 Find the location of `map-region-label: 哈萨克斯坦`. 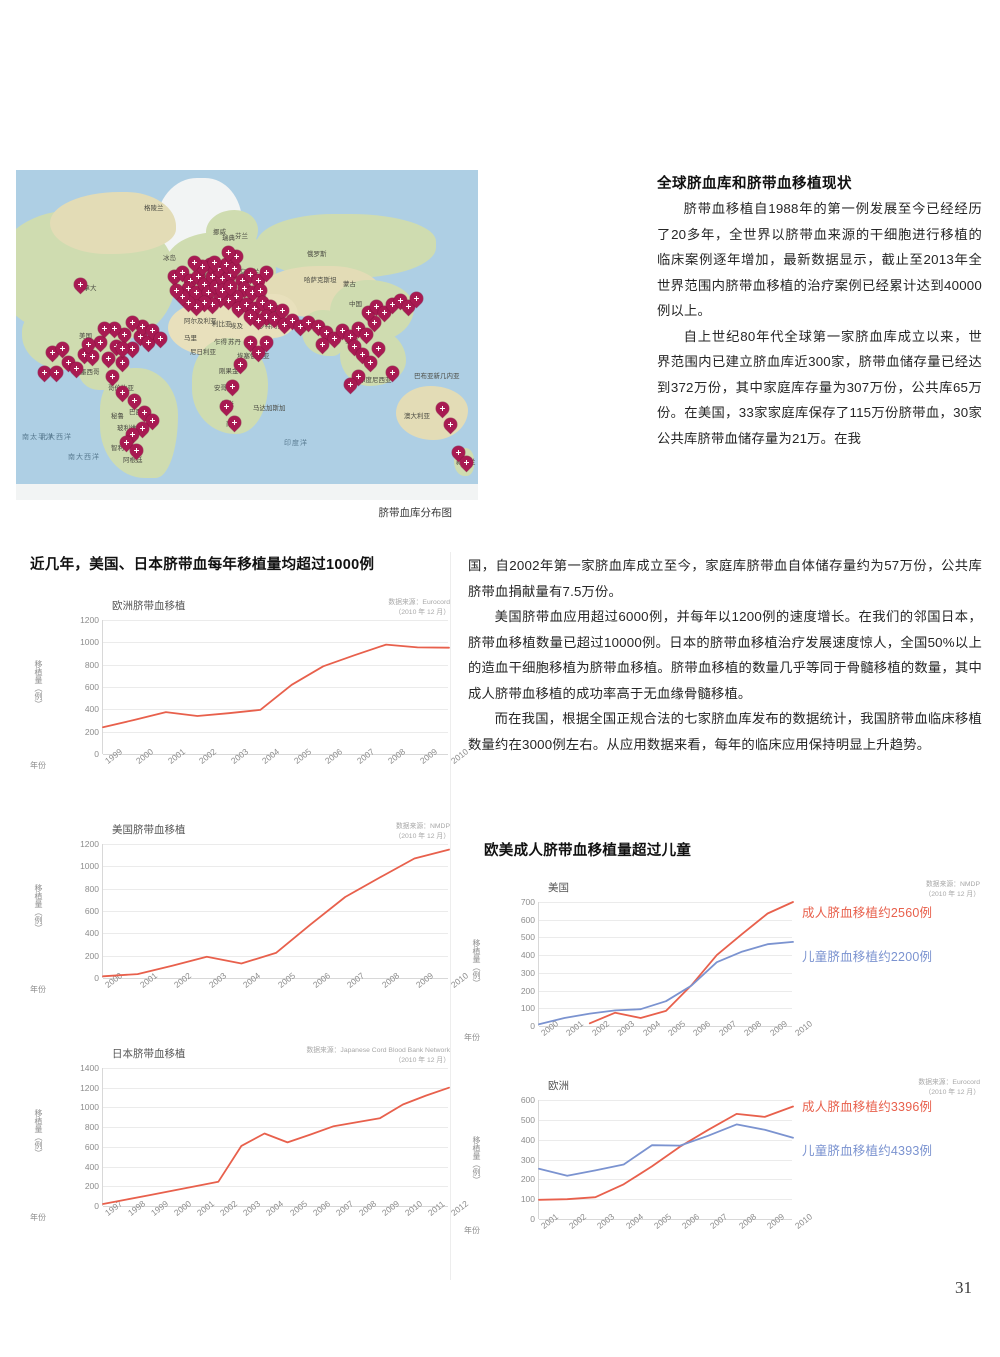

map-region-label: 哈萨克斯坦 is located at coordinates (320, 280).